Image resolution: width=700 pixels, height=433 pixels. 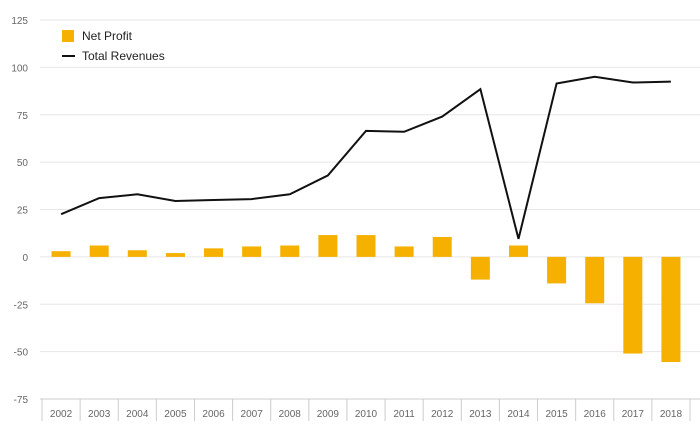 What do you see at coordinates (480, 414) in the screenshot?
I see `x-tick-label: 2013` at bounding box center [480, 414].